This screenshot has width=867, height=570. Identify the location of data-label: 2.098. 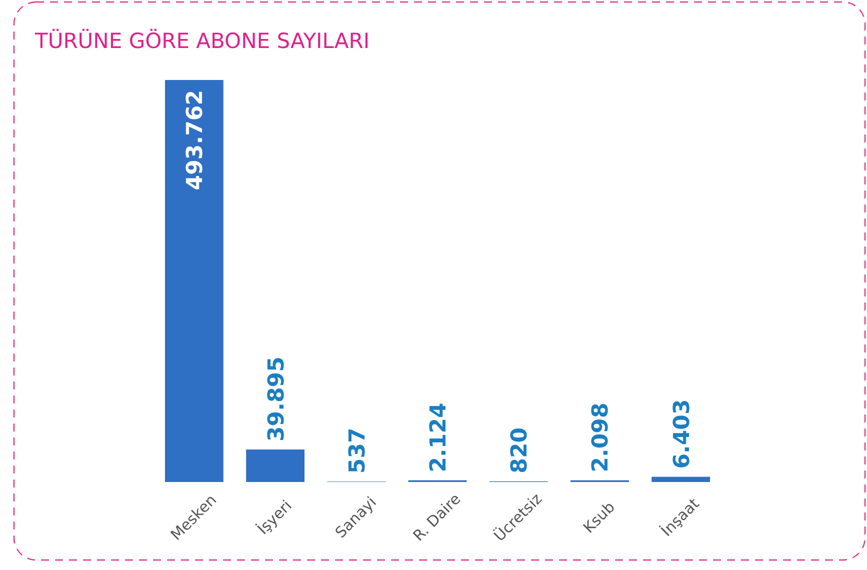
(601, 437).